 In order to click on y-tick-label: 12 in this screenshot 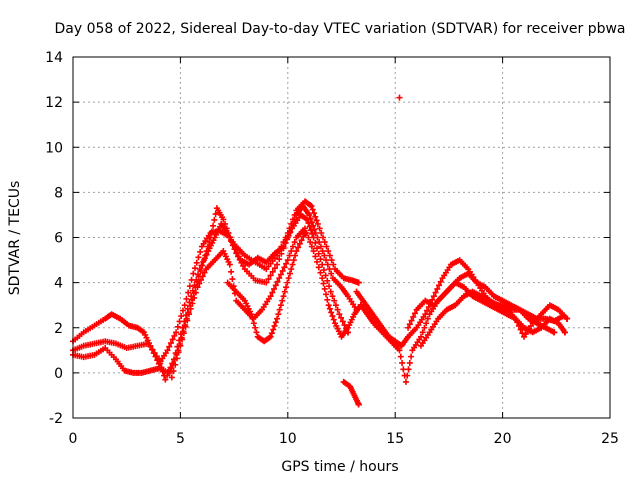, I will do `click(54, 103)`.